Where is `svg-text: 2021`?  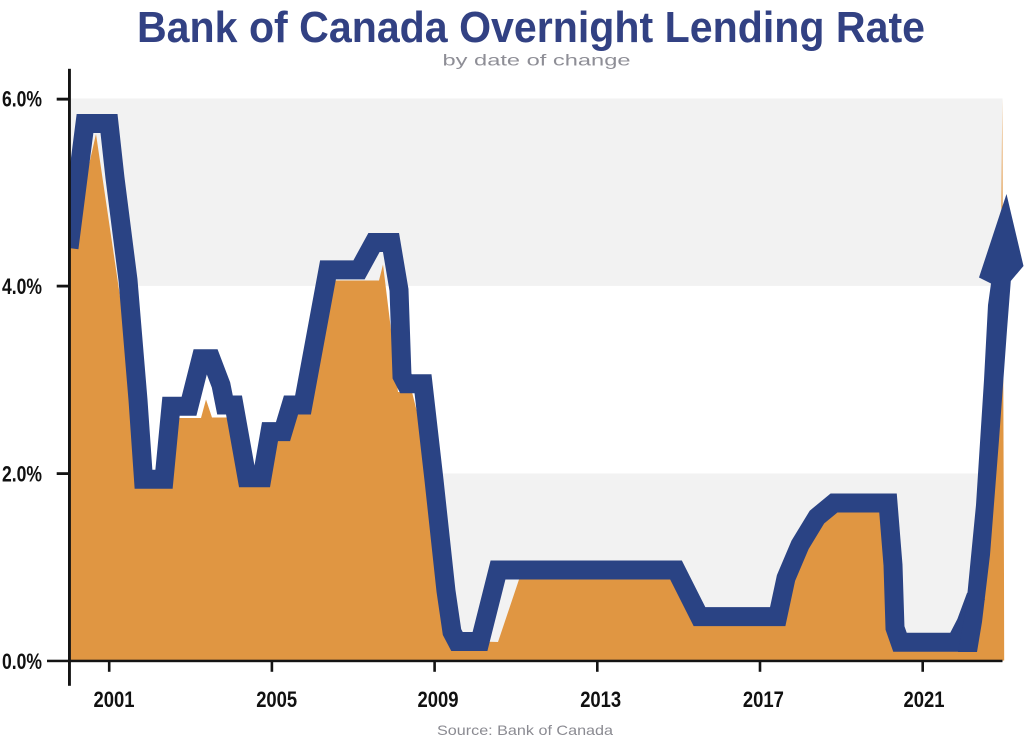
svg-text: 2021 is located at coordinates (924, 699).